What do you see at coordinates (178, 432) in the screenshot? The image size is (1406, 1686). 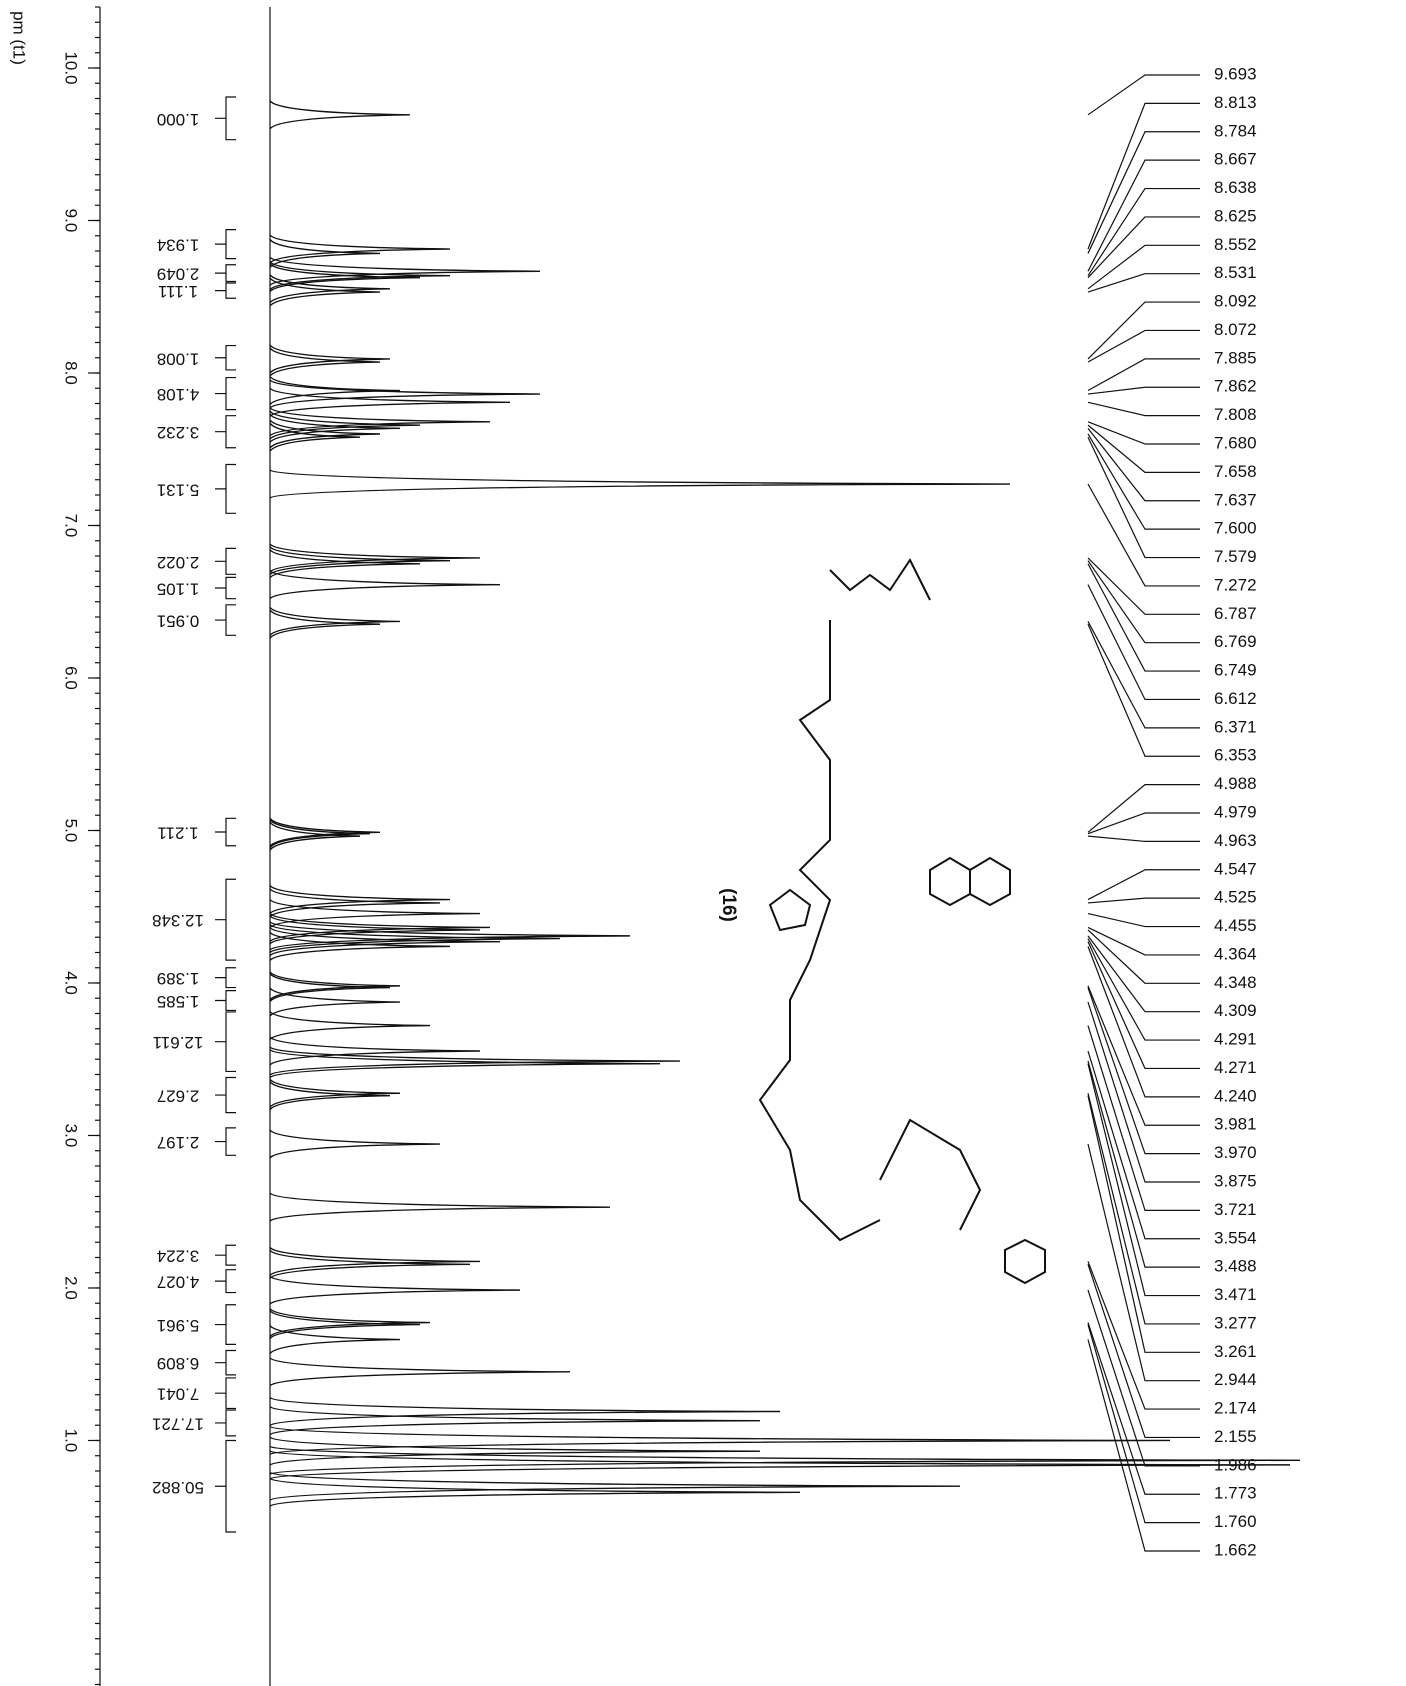 I see `integral-label: 3.232` at bounding box center [178, 432].